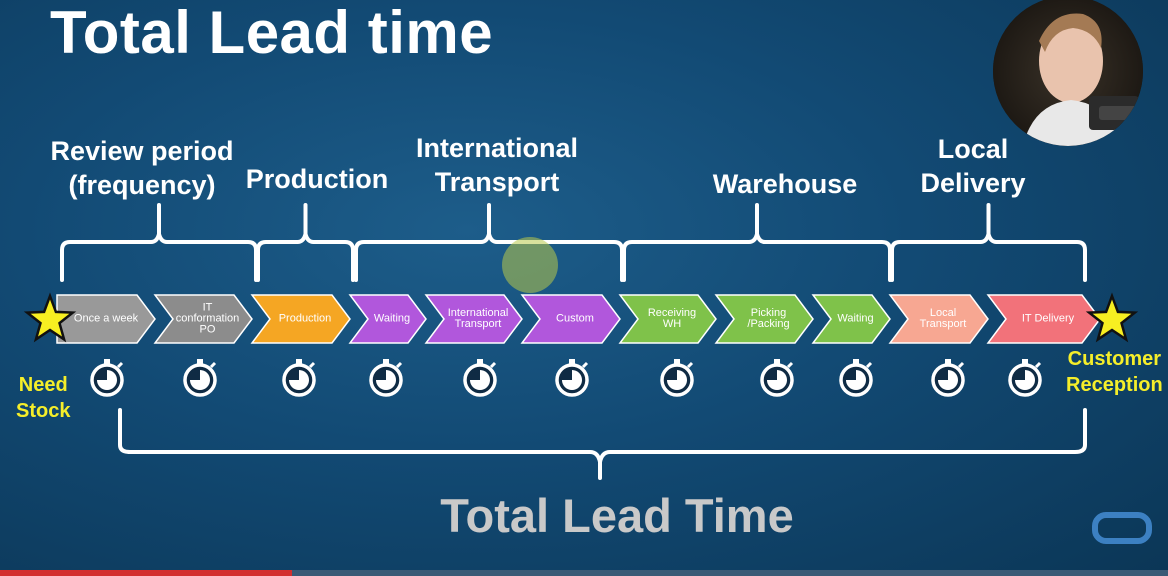 This screenshot has height=576, width=1168. I want to click on stage-label: Local Delivery, so click(973, 166).